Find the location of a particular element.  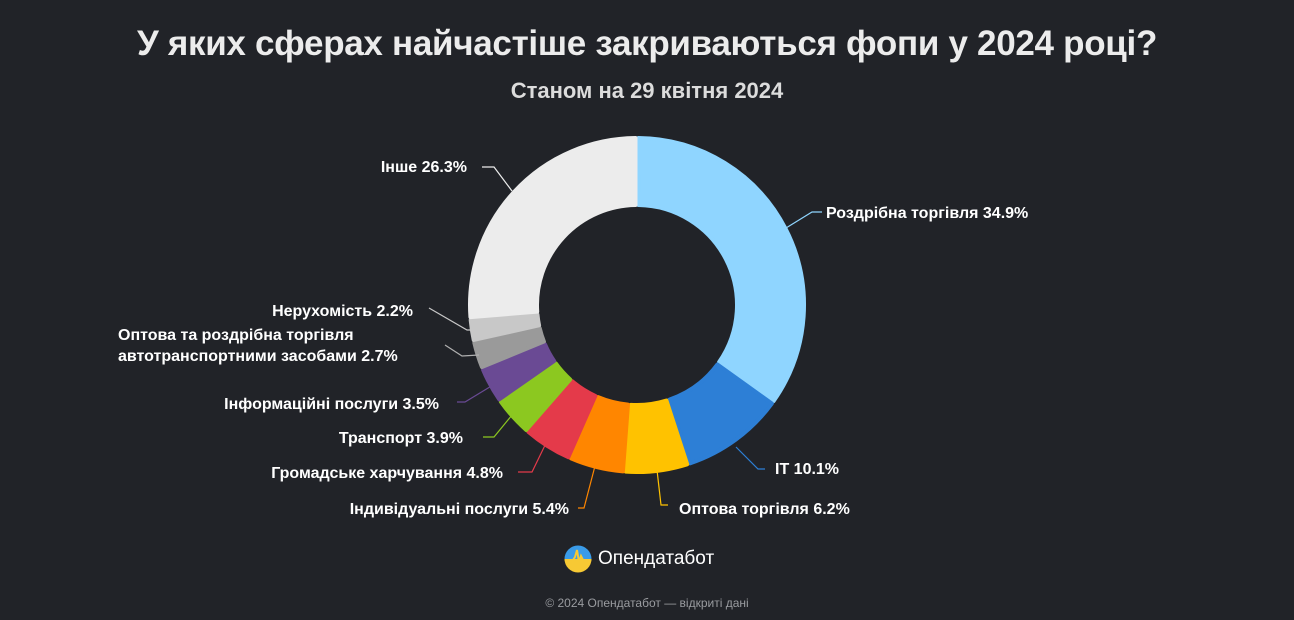

label-it: IT 10.1% is located at coordinates (807, 469).